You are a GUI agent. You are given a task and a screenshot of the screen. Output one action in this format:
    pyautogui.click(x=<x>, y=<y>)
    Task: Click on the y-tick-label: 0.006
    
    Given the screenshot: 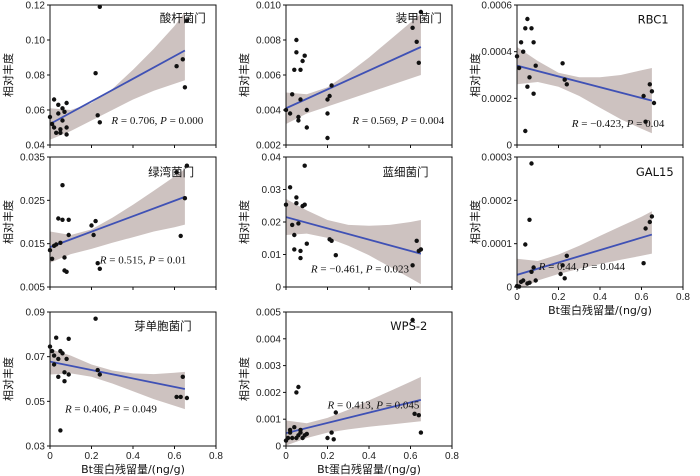 What is the action you would take?
    pyautogui.click(x=268, y=76)
    